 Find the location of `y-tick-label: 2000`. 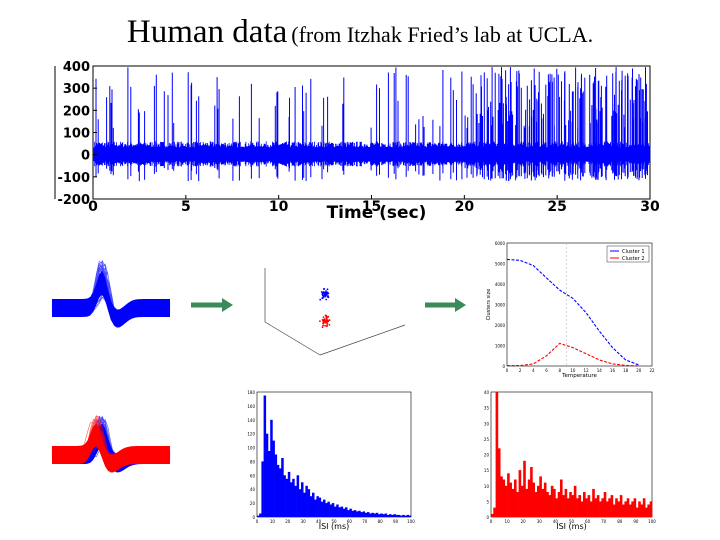

y-tick-label: 2000 is located at coordinates (500, 325).